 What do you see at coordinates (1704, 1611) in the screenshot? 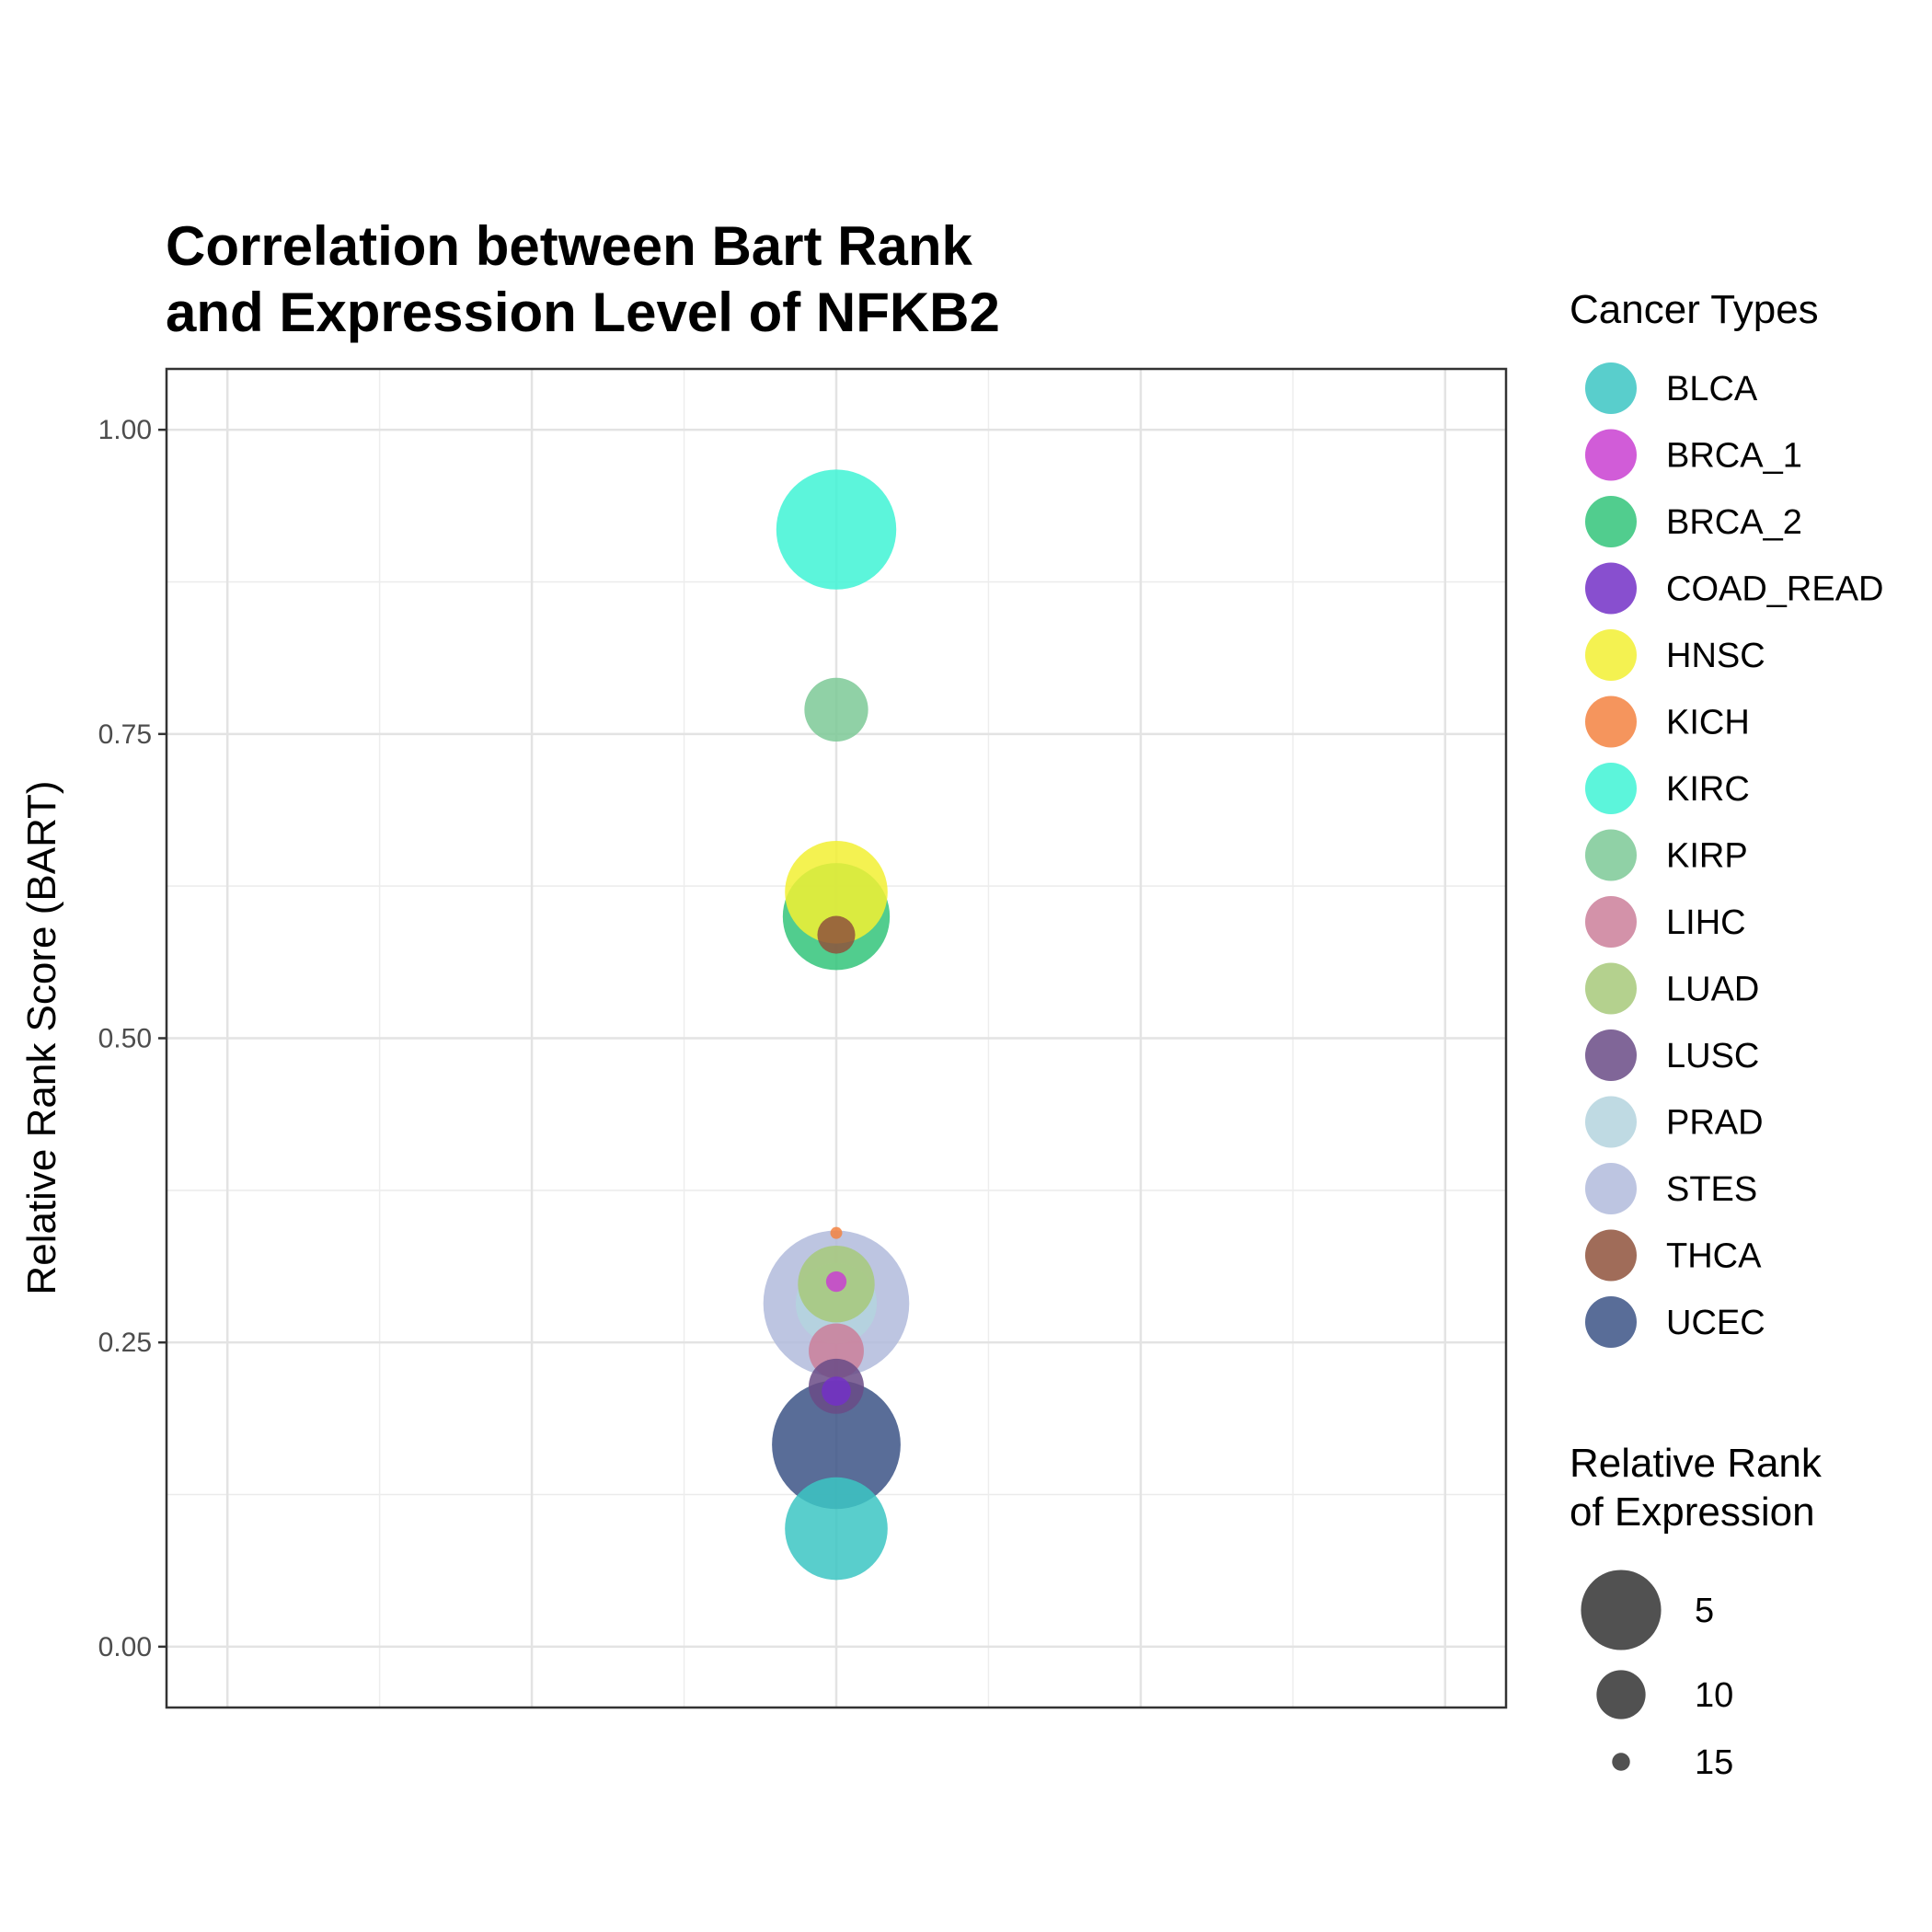
I see `size-legend-label: 5` at bounding box center [1704, 1611].